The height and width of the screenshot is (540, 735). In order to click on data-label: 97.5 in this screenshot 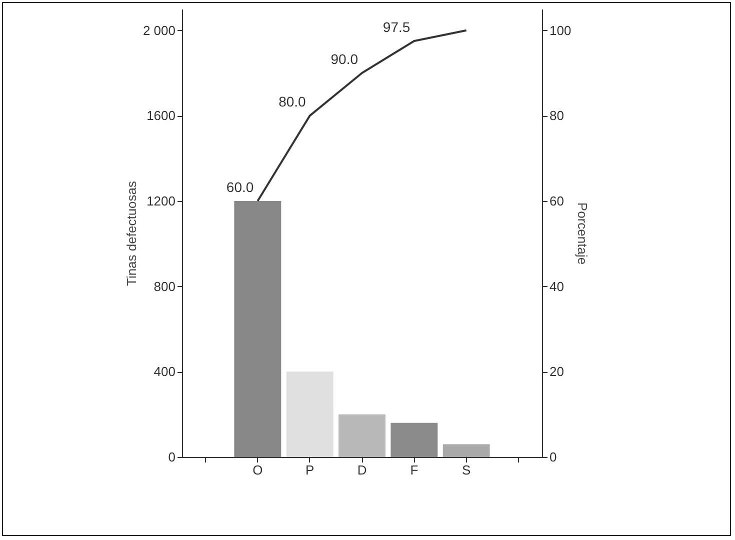, I will do `click(396, 27)`.